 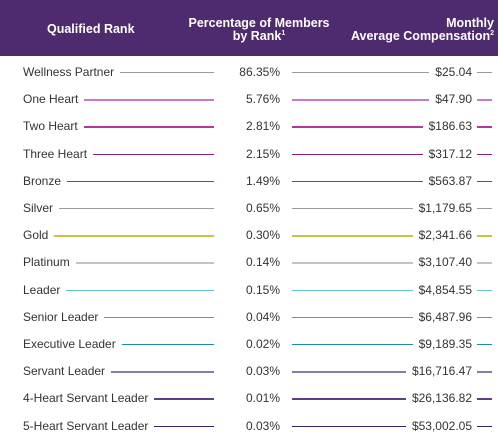 What do you see at coordinates (445, 344) in the screenshot?
I see `compensation-value: $9,189.35` at bounding box center [445, 344].